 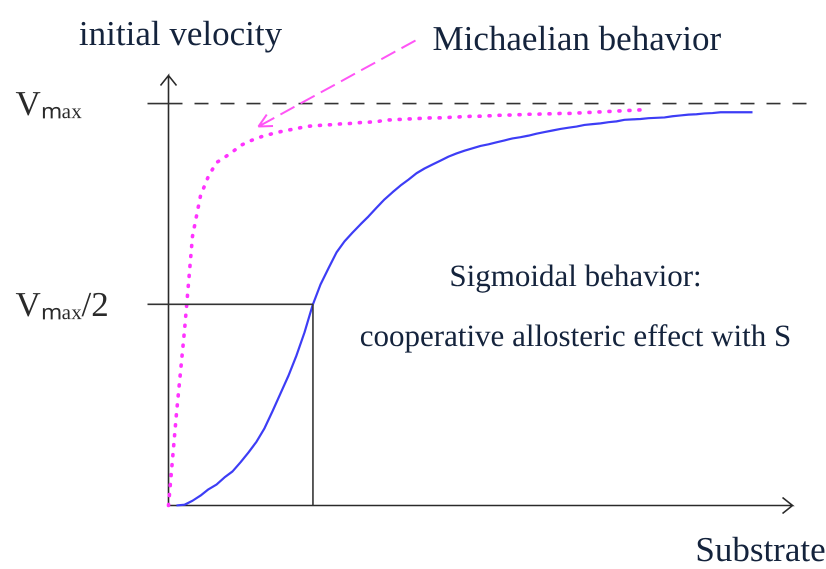 What do you see at coordinates (577, 38) in the screenshot?
I see `text: Michaelian behavior` at bounding box center [577, 38].